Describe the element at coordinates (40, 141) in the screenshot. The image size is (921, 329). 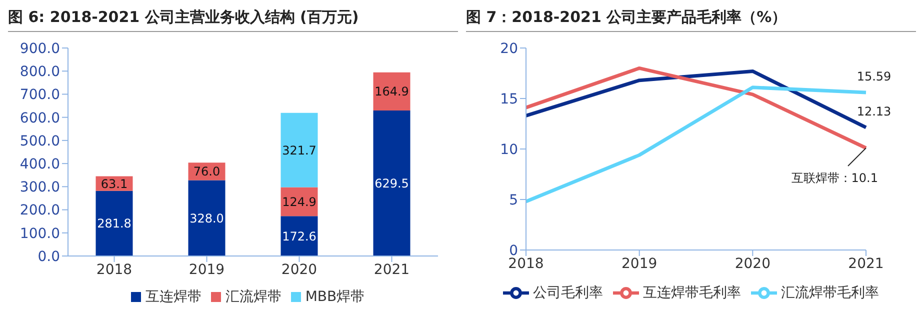
I see `y-tick-label: 500.0` at that location.